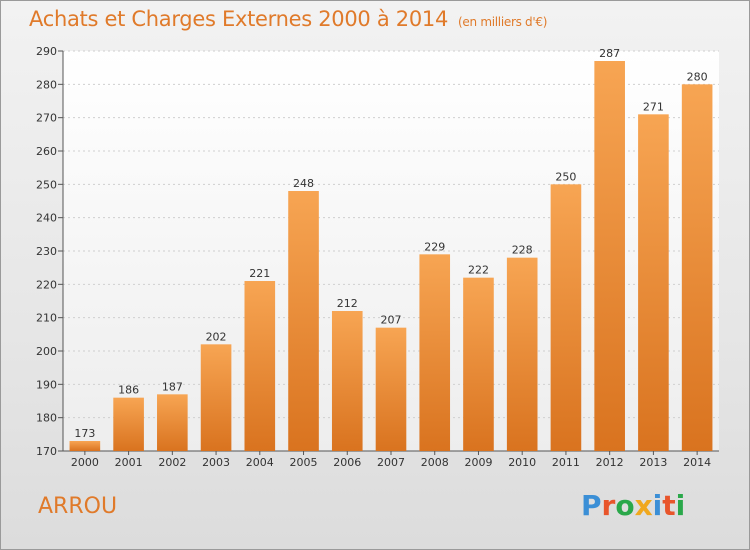 This screenshot has height=550, width=750. What do you see at coordinates (566, 462) in the screenshot?
I see `x-tick-label: 2011` at bounding box center [566, 462].